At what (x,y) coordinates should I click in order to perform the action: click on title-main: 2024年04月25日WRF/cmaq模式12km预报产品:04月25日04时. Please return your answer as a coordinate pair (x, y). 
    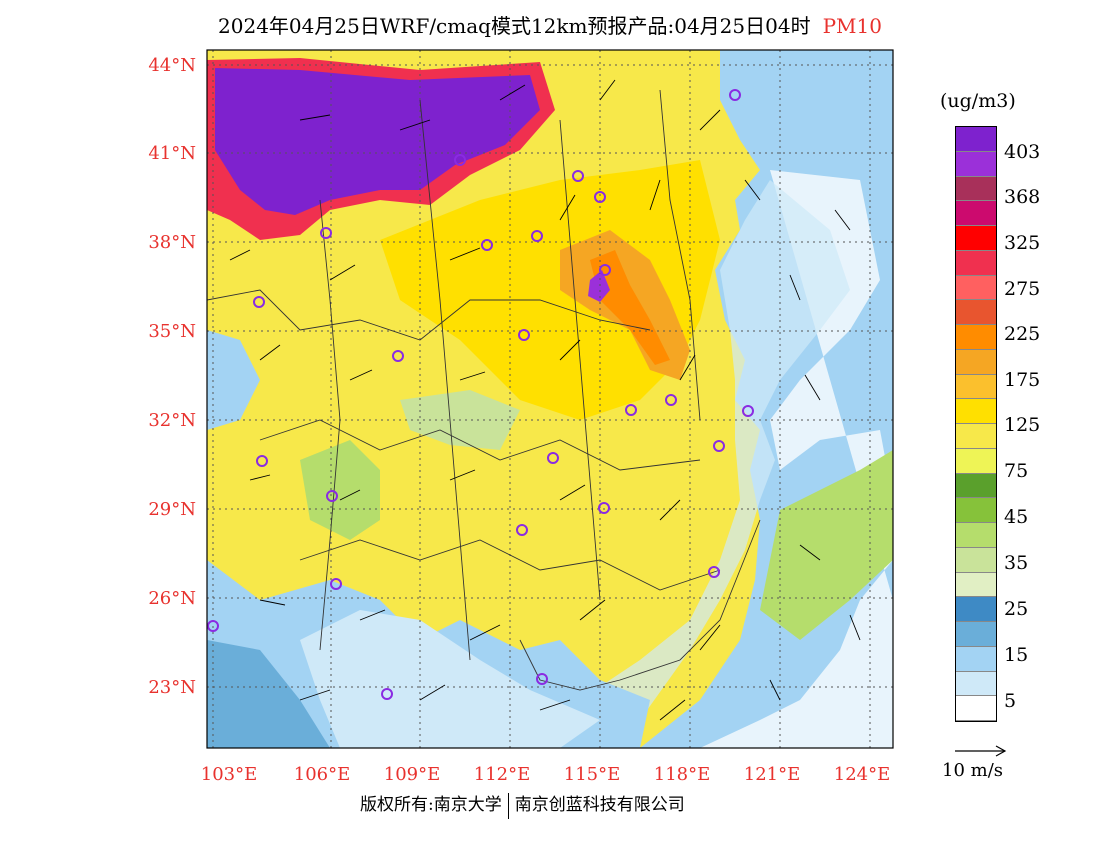
    Looking at the image, I should click on (514, 26).